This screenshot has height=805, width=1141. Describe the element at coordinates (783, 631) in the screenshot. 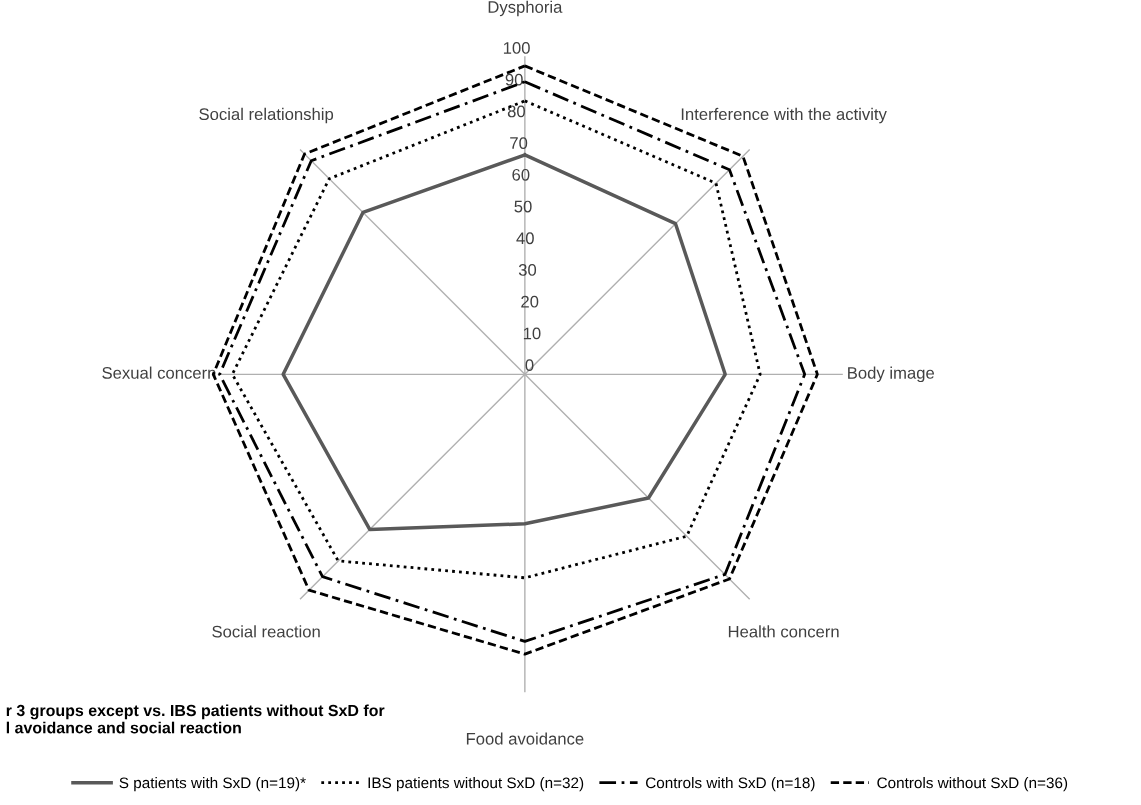

I see `spoke-label: Health concern` at that location.